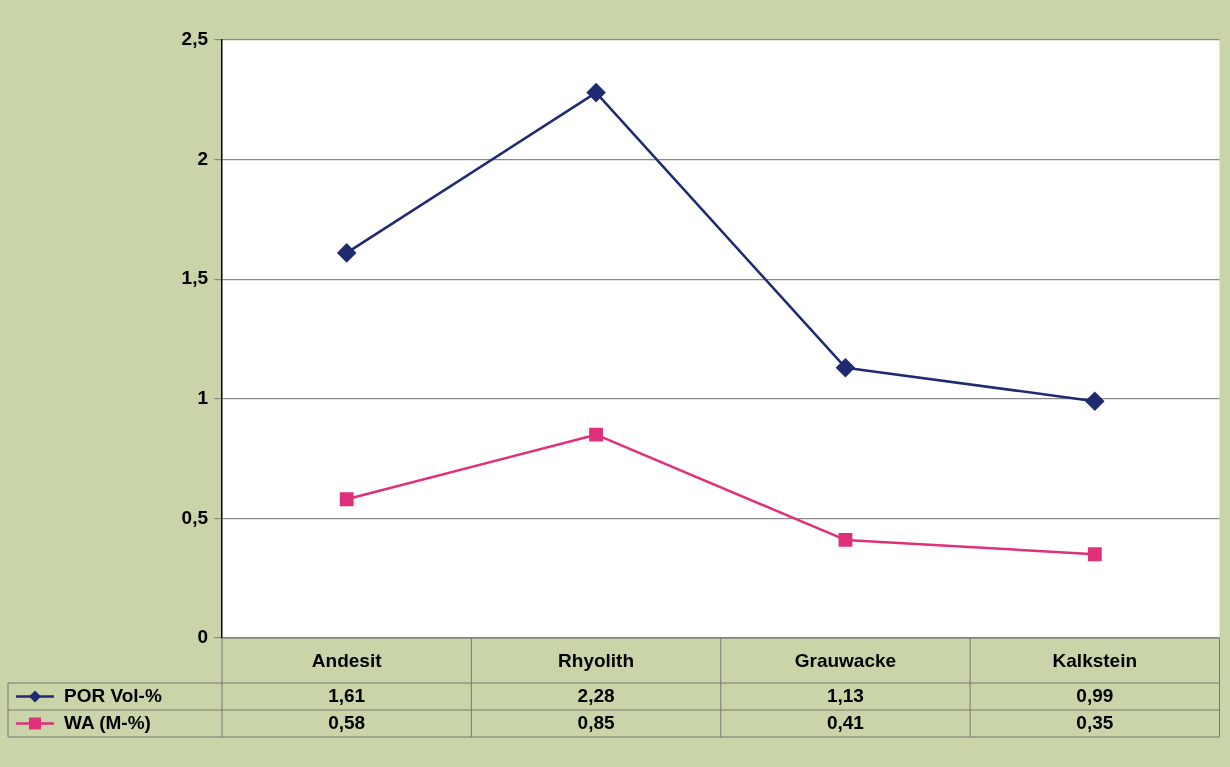  I want to click on x-tick-label: Grauwacke, so click(845, 660).